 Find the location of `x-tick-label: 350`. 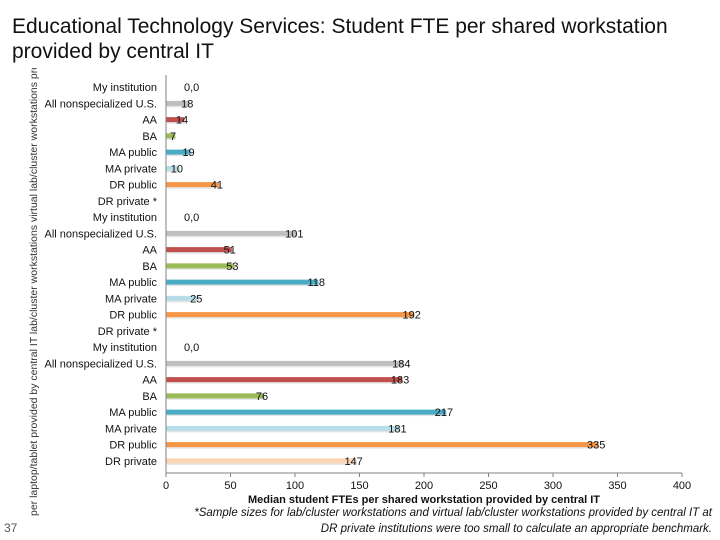

x-tick-label: 350 is located at coordinates (617, 486).